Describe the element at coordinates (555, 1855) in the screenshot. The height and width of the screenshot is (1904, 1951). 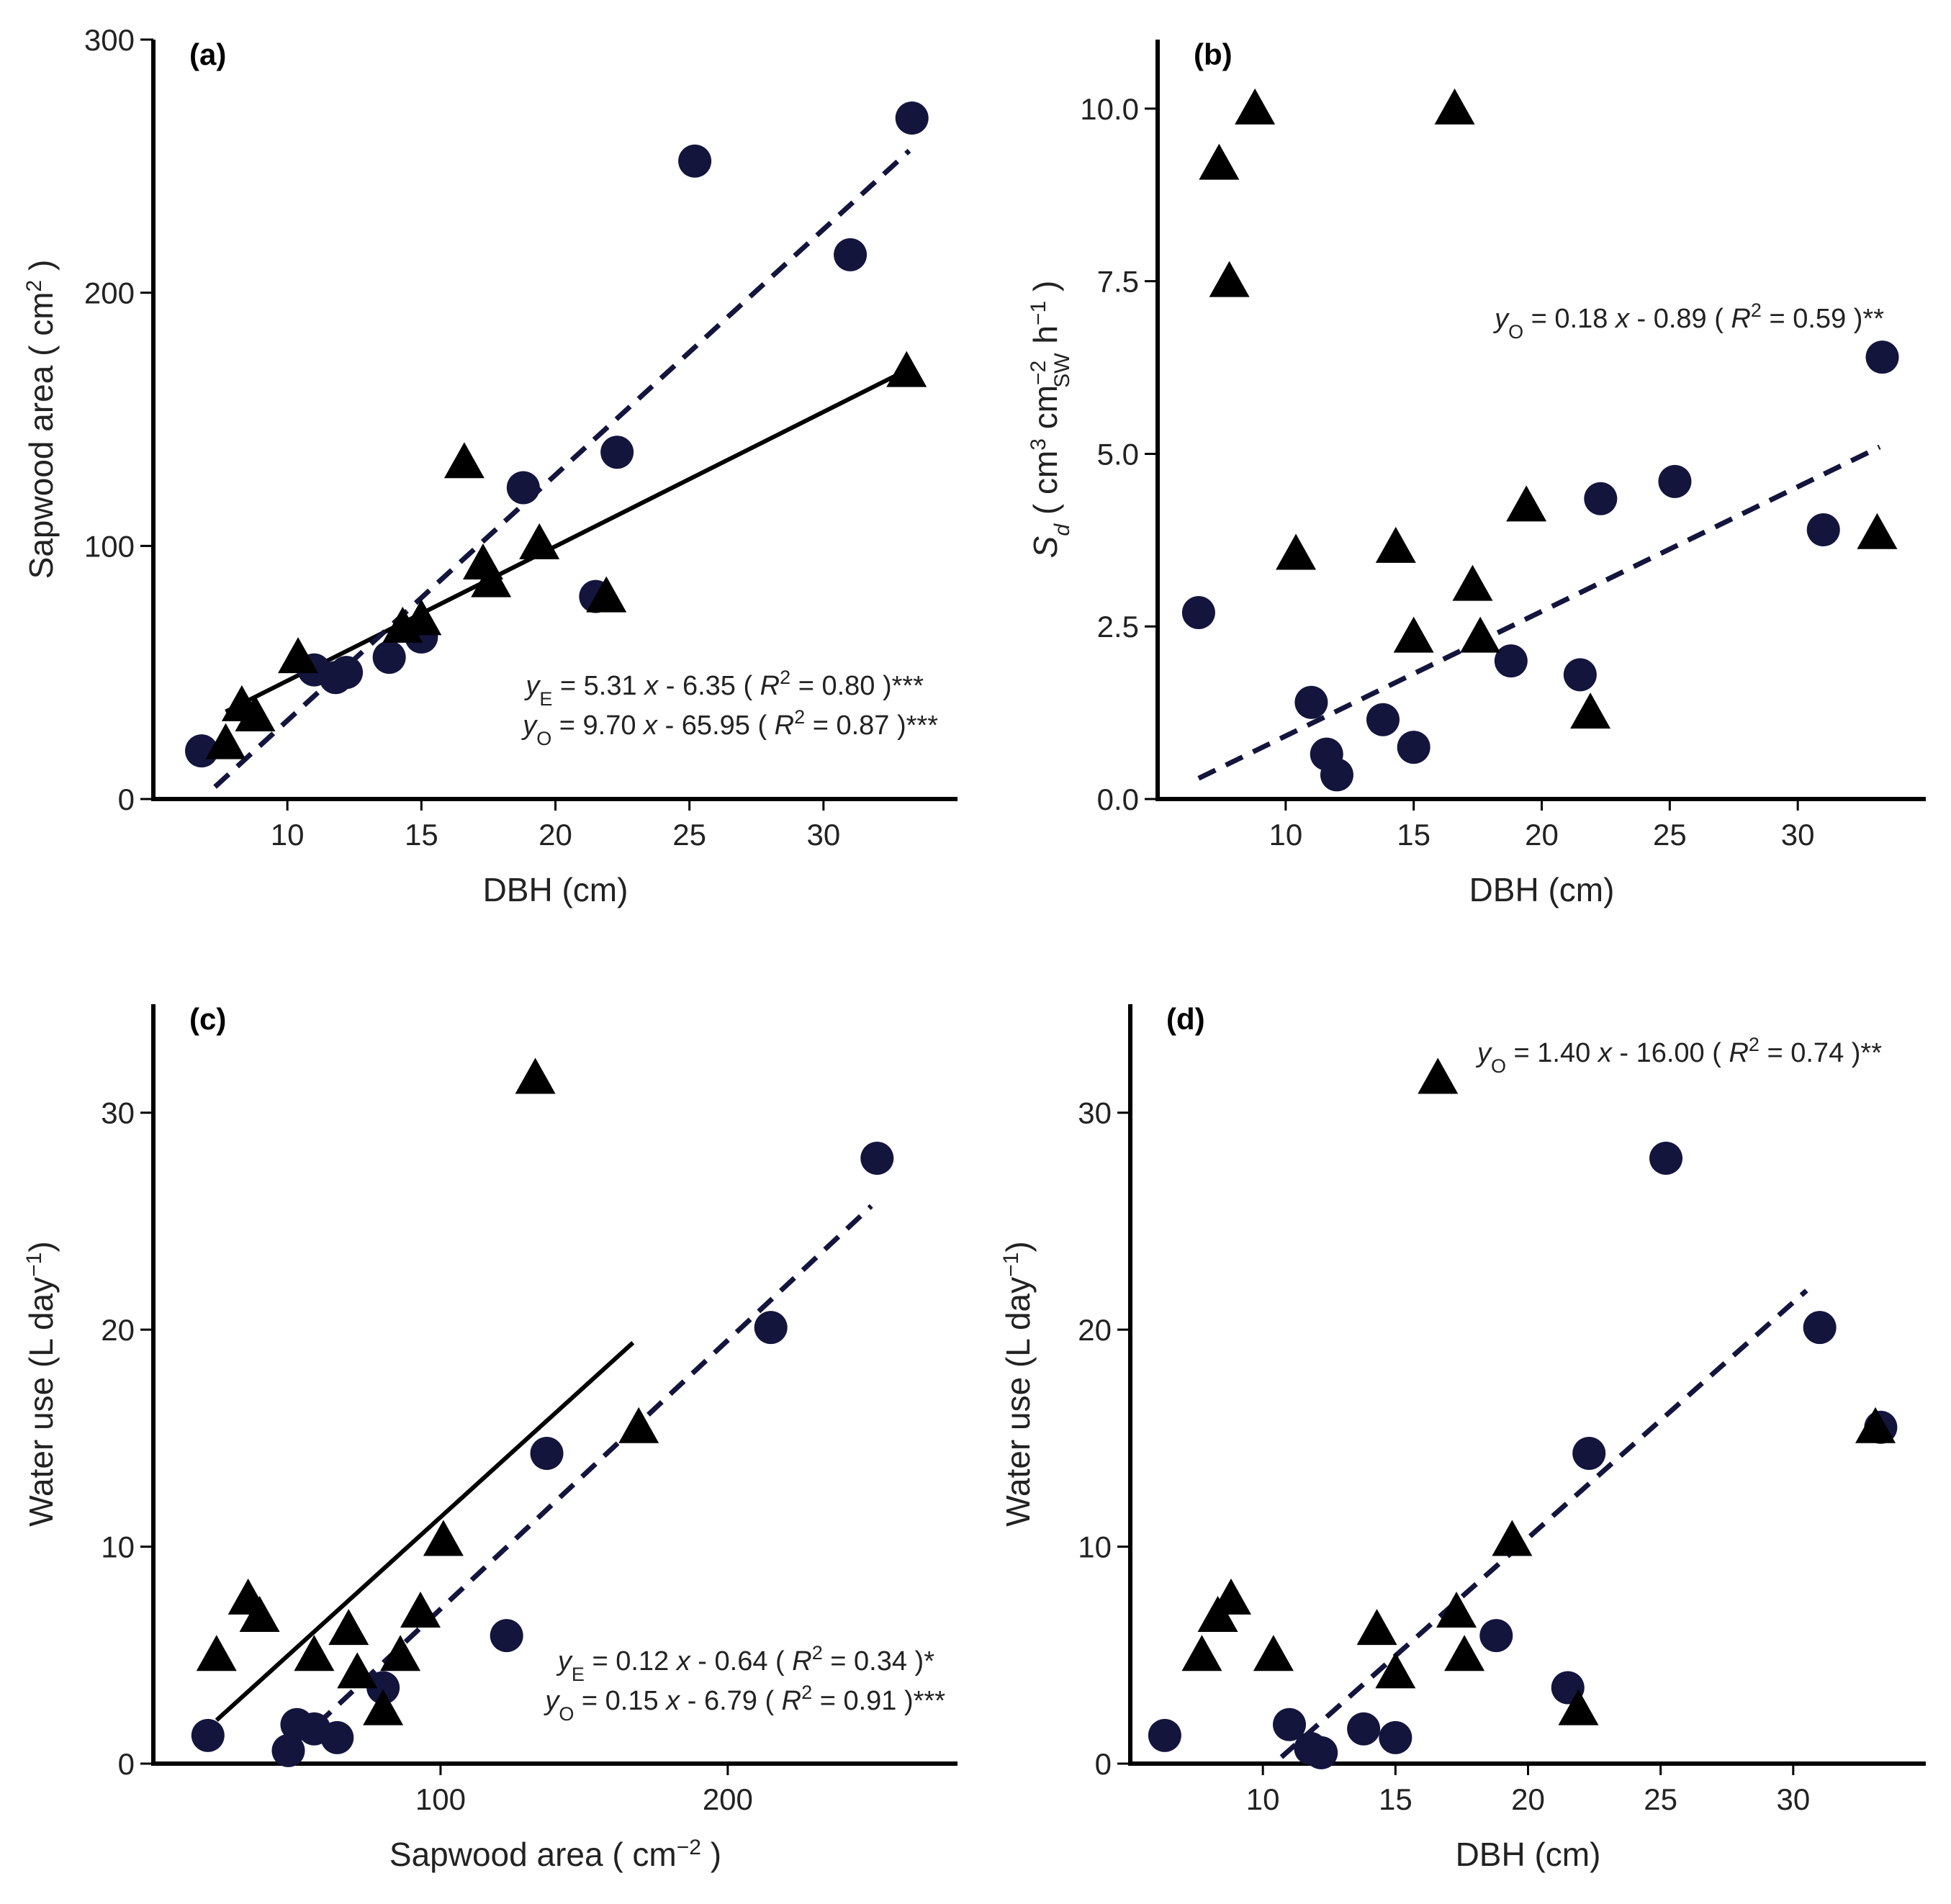
I see `x-axis-label: Sapwood area ( cm−2 )` at that location.